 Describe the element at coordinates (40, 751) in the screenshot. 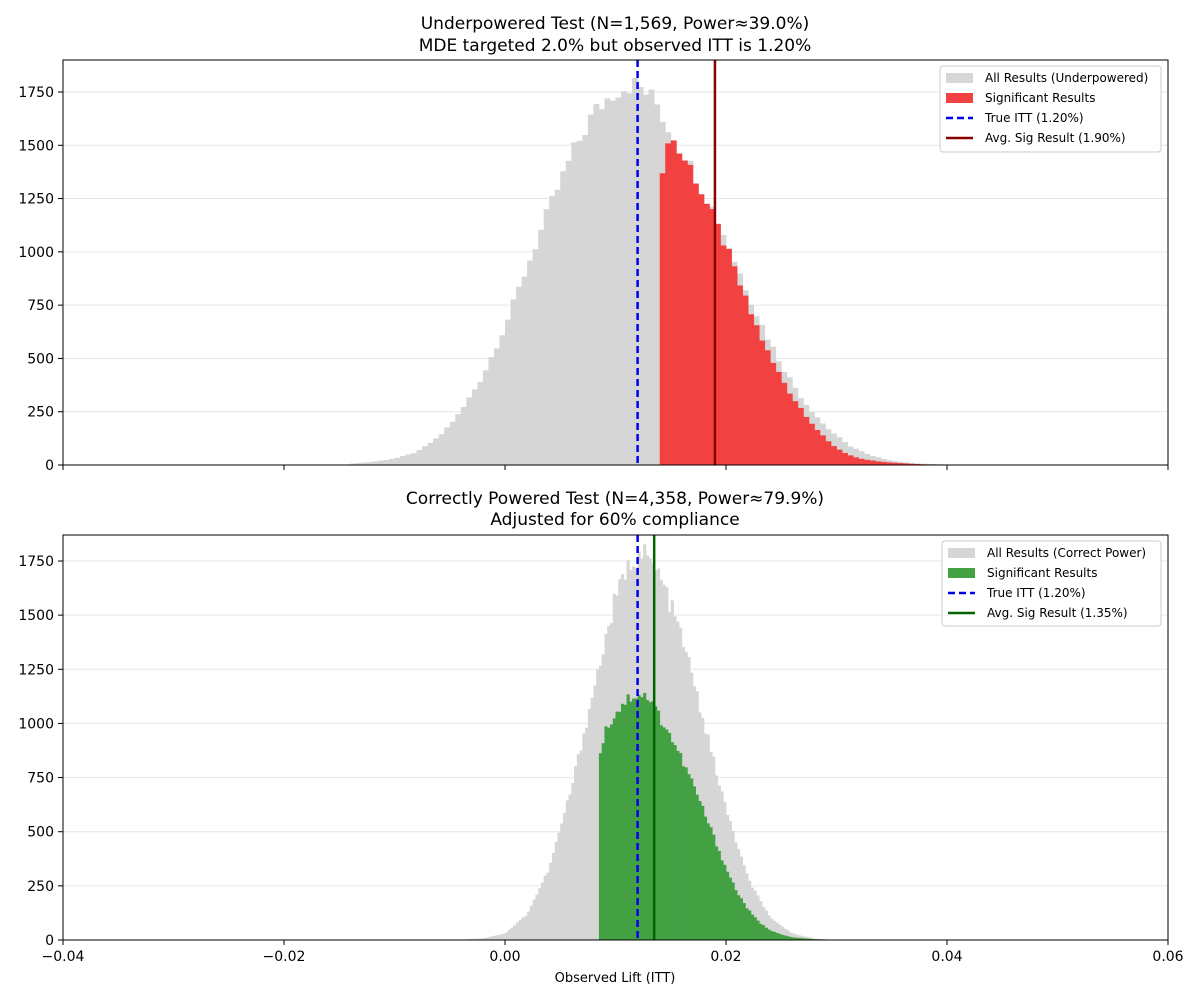

I see `bottom-y-axis-ticks: 0 250 500 750 1000 1250 1500 1750` at that location.